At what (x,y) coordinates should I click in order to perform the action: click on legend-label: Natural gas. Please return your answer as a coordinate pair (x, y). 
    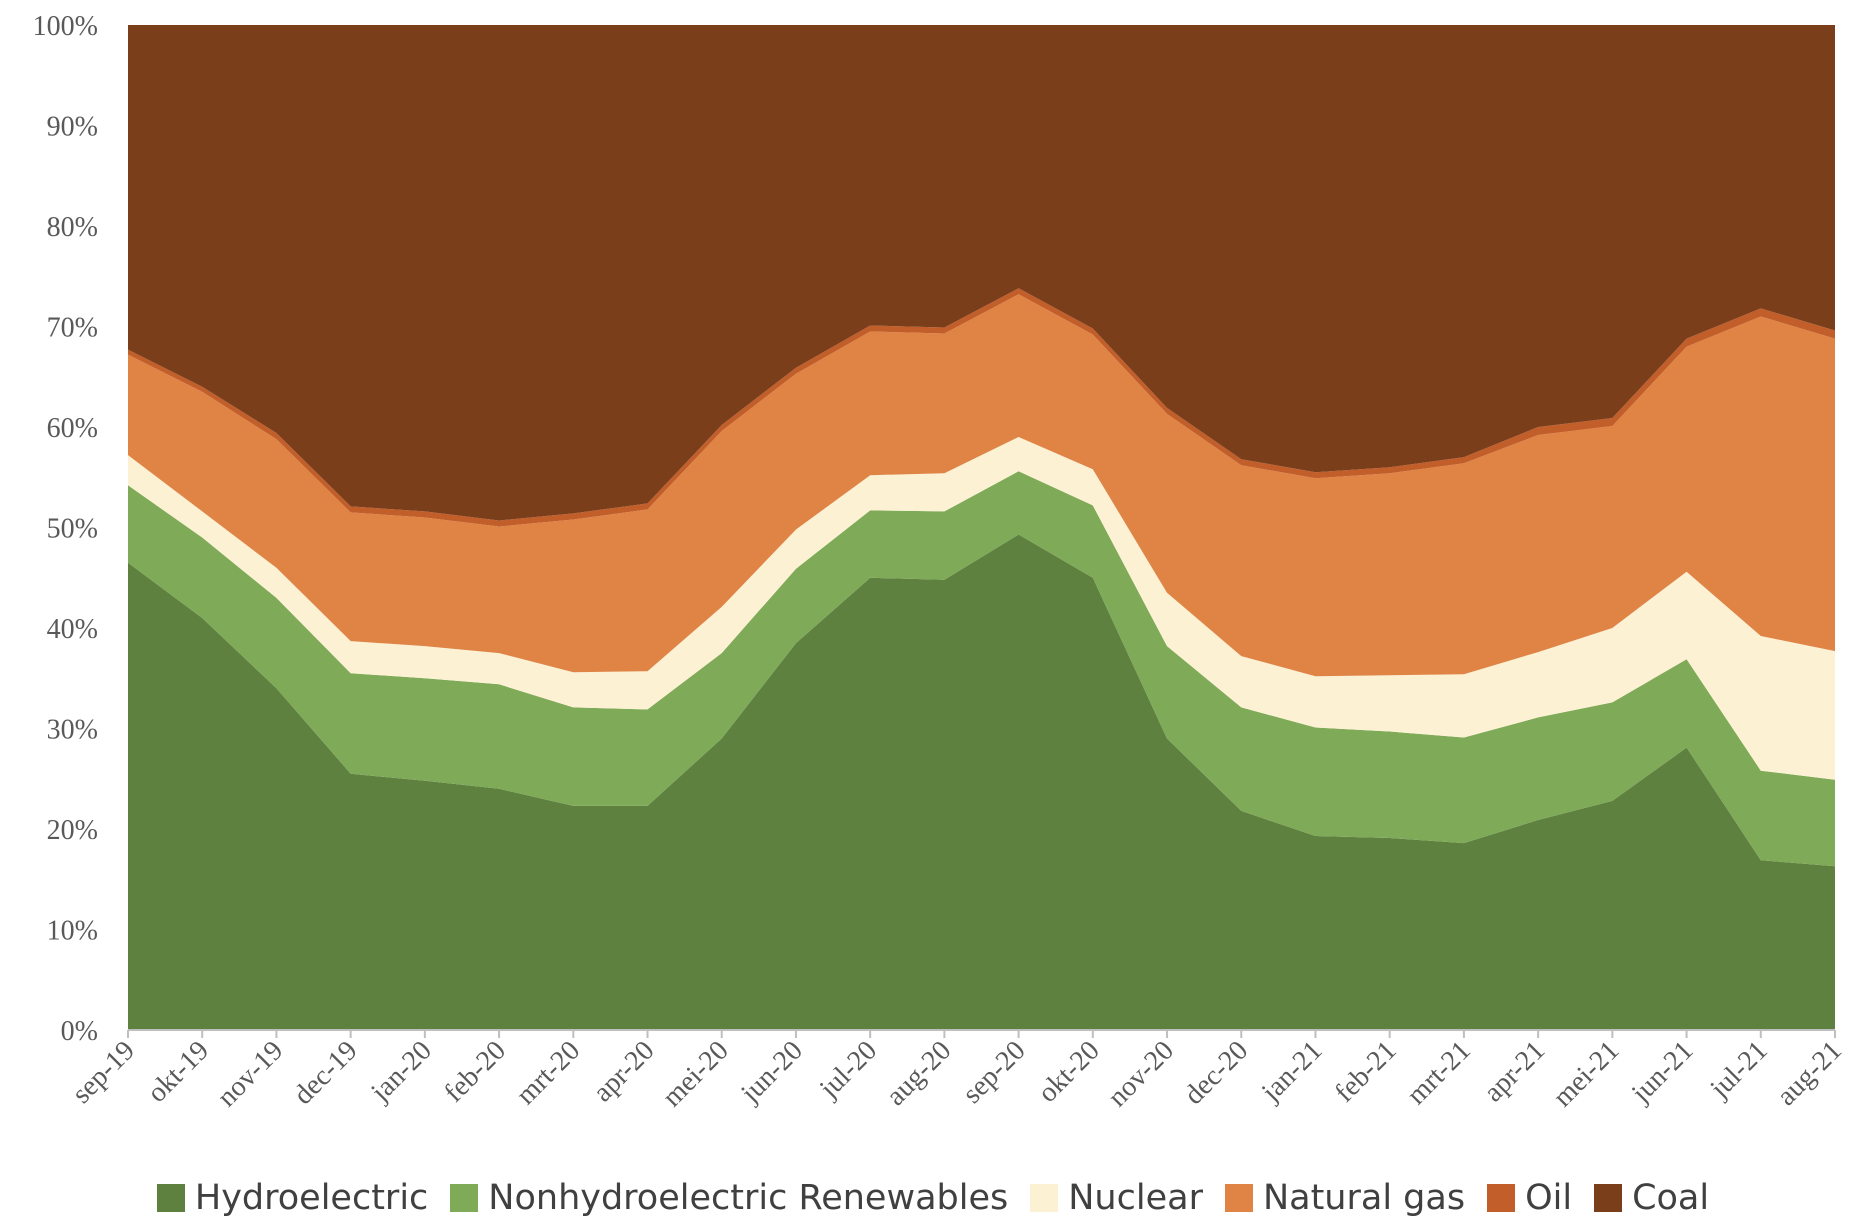
    Looking at the image, I should click on (1364, 1198).